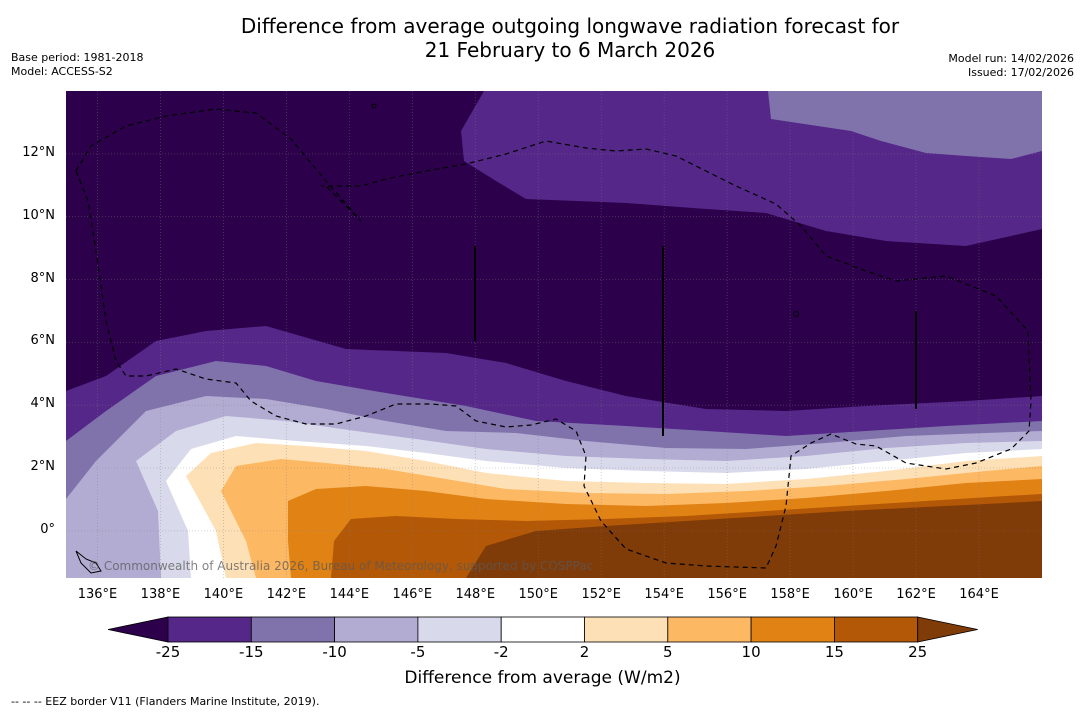  Describe the element at coordinates (38, 152) in the screenshot. I see `latitude-label: 12°N` at that location.